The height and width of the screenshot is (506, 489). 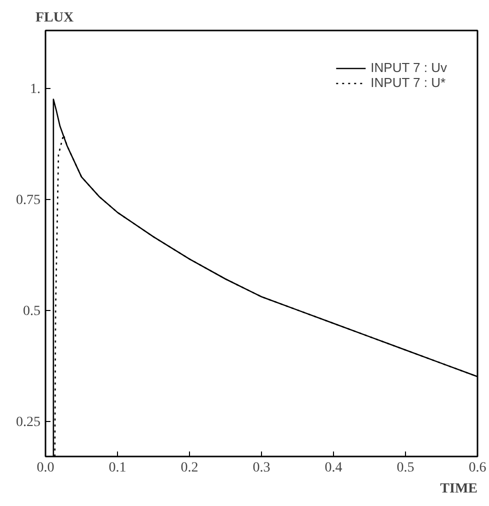 I want to click on y-tick-label: 0.25, so click(x=28, y=422).